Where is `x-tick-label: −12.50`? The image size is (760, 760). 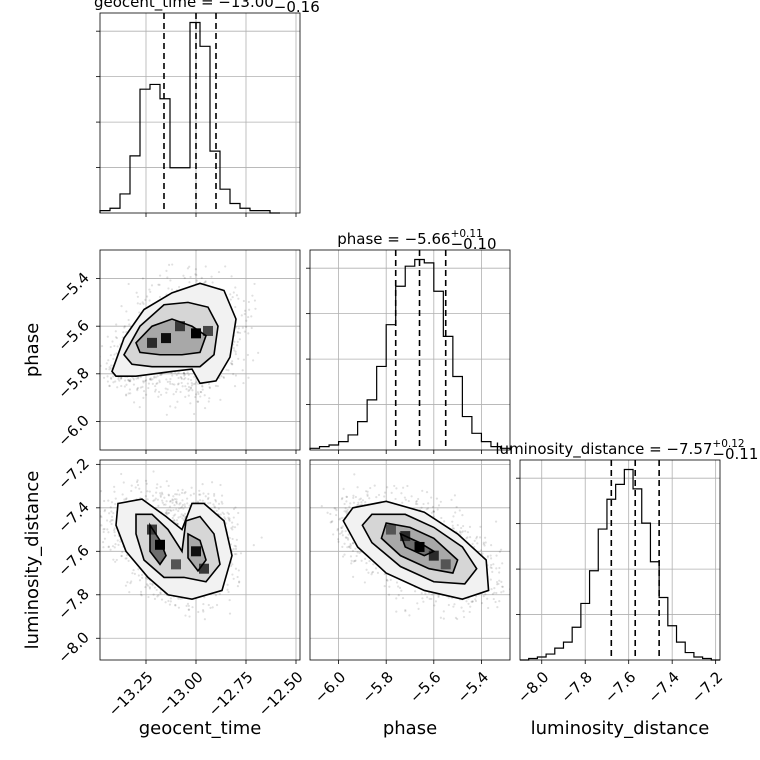
x-tick-label: −12.50 is located at coordinates (281, 694).